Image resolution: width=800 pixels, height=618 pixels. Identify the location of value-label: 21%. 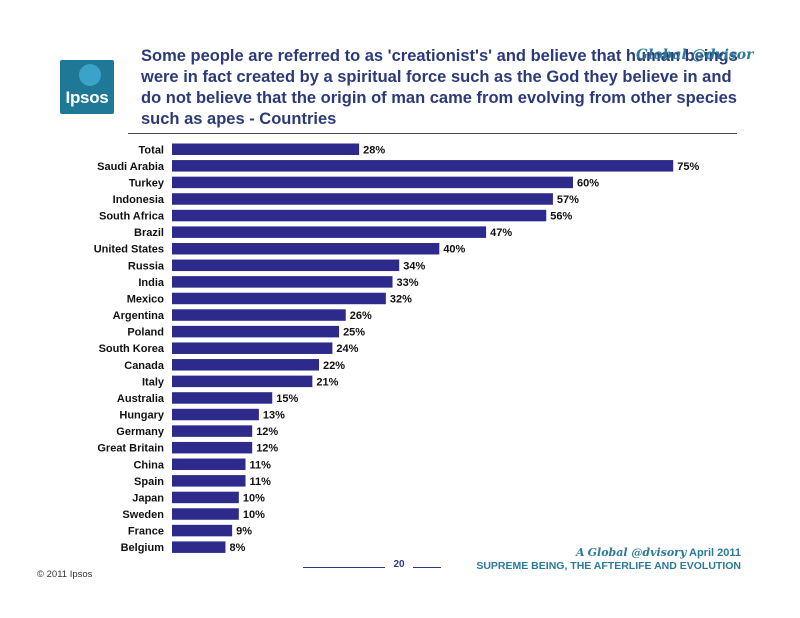
(327, 382).